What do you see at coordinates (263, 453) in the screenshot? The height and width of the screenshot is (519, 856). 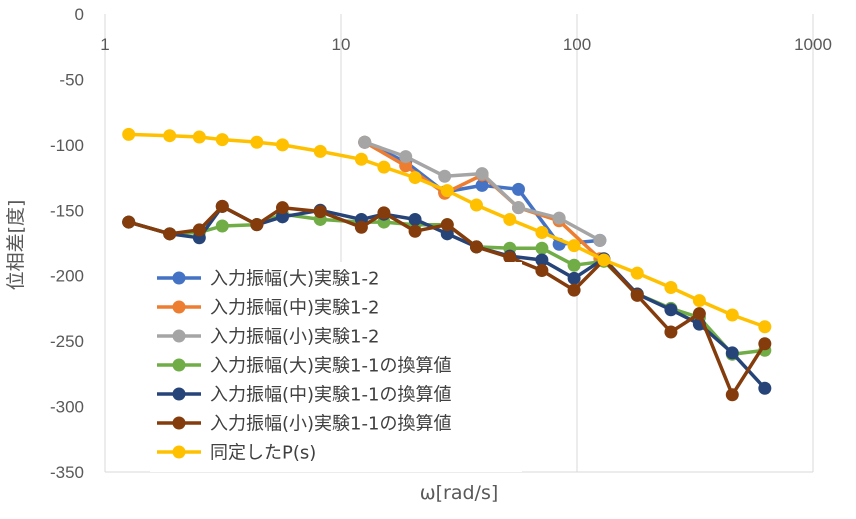 I see `legend-label-6: 同定したP(s)` at bounding box center [263, 453].